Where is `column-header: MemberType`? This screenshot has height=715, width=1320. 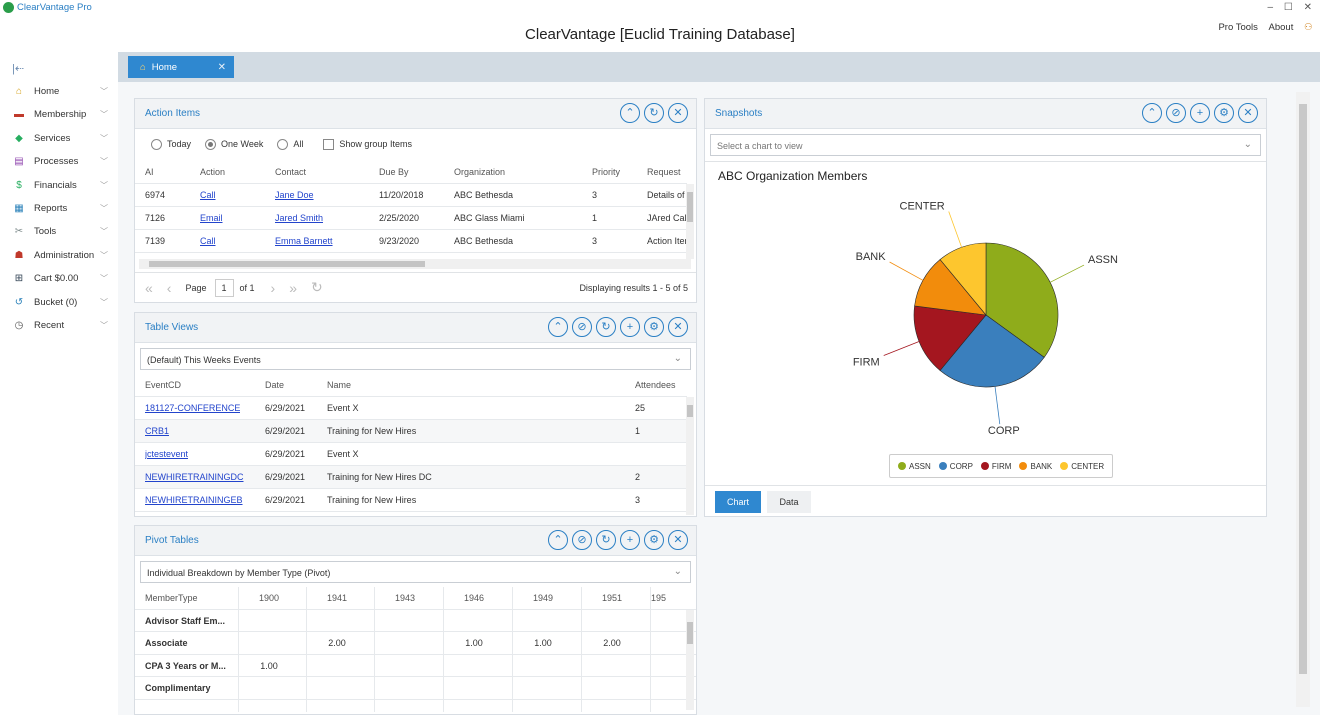 column-header: MemberType is located at coordinates (171, 598).